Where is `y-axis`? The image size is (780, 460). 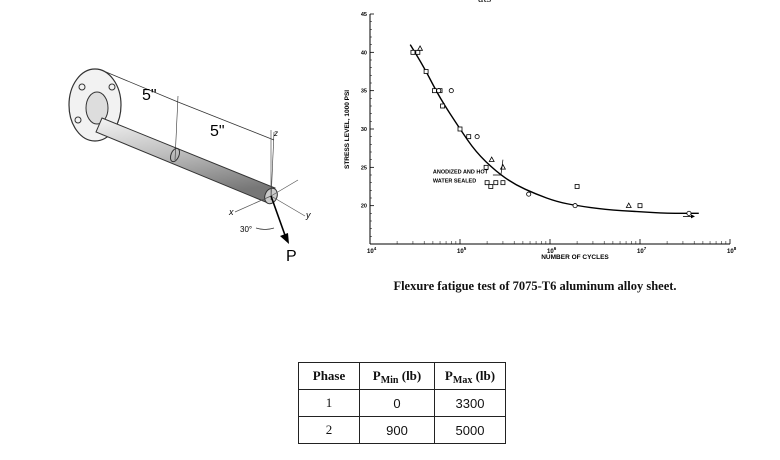
y-axis is located at coordinates (288, 206).